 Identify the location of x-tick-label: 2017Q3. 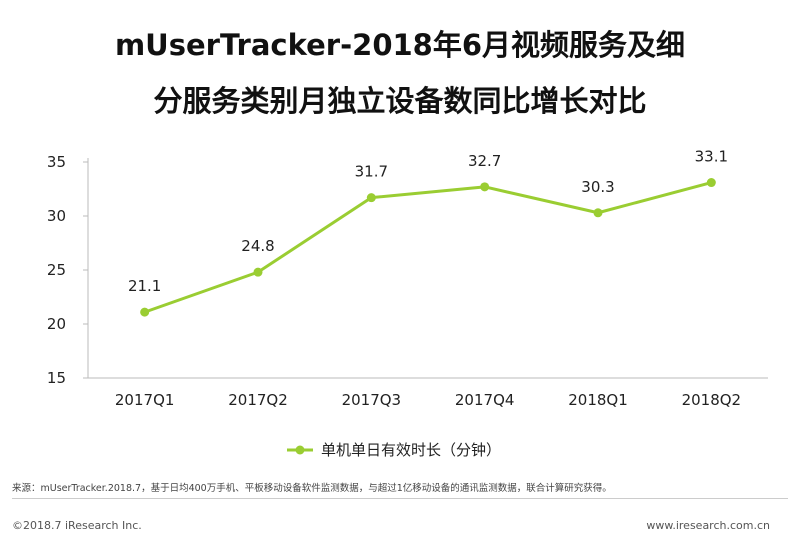
(372, 400).